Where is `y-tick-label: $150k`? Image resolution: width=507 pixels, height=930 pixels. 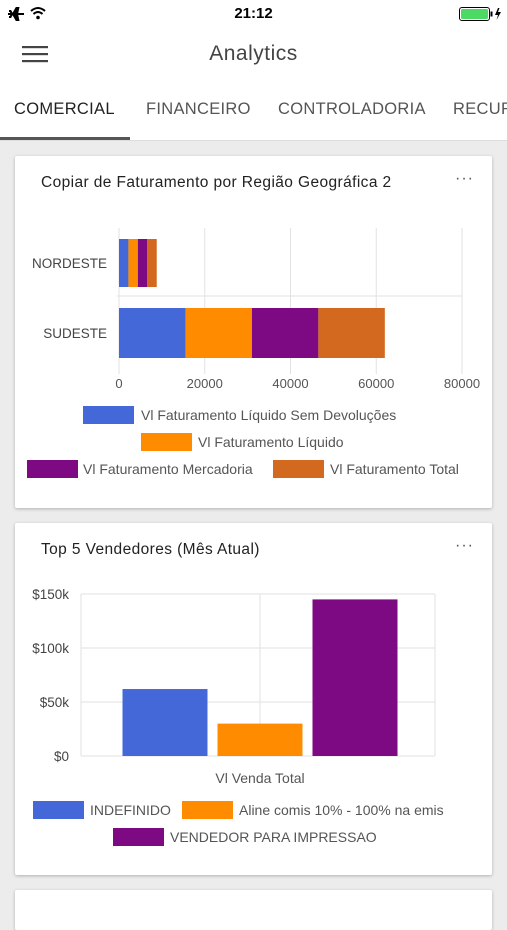 y-tick-label: $150k is located at coordinates (50, 594).